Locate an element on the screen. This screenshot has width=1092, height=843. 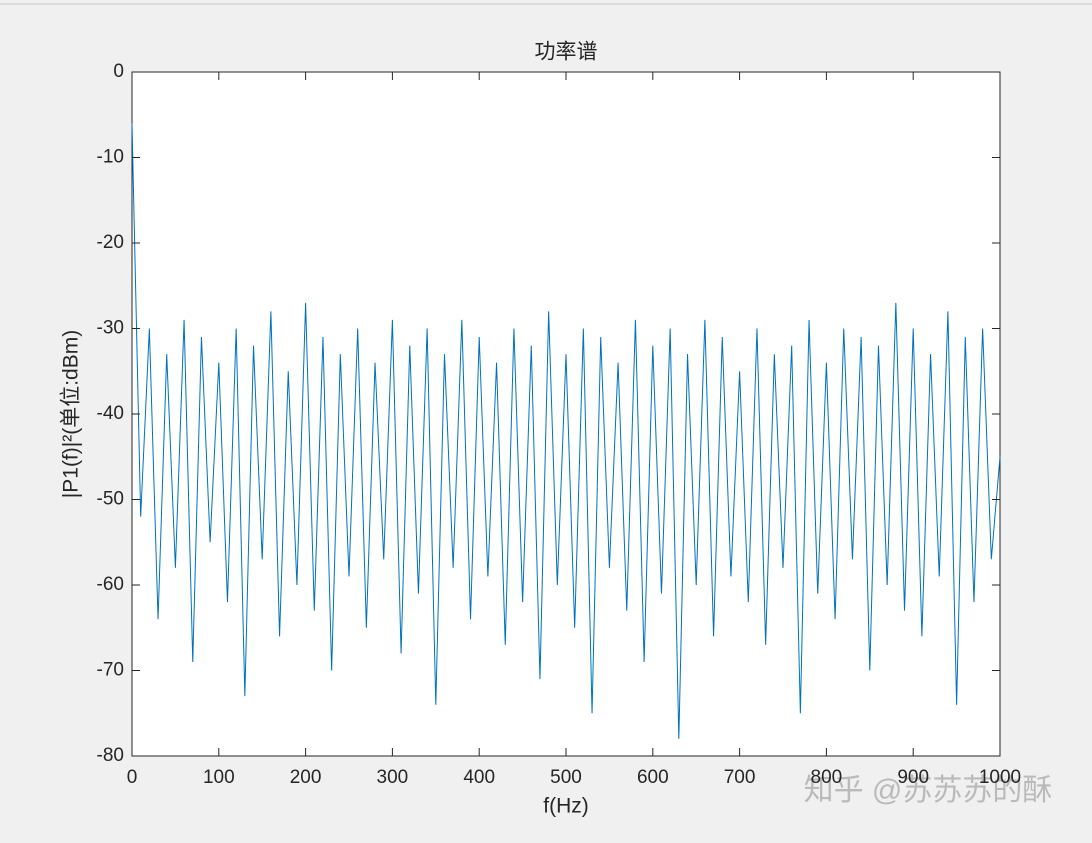
y-tick-label: -20 is located at coordinates (110, 242).